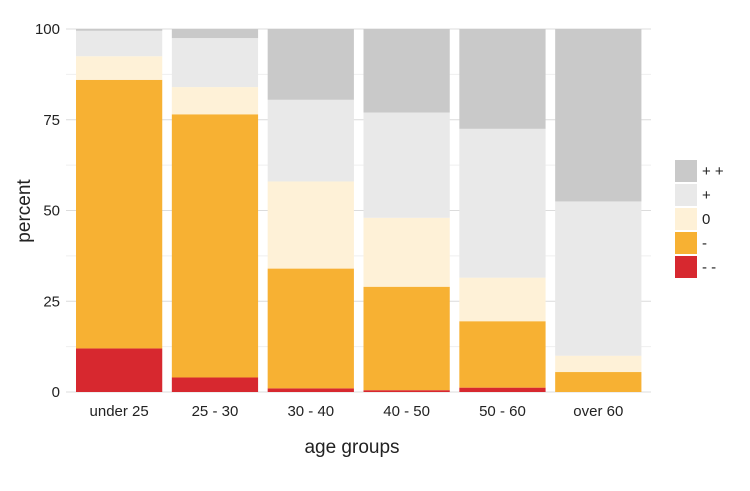 This screenshot has height=491, width=750. I want to click on y-axis: 0 25 50 75 100, so click(47, 211).